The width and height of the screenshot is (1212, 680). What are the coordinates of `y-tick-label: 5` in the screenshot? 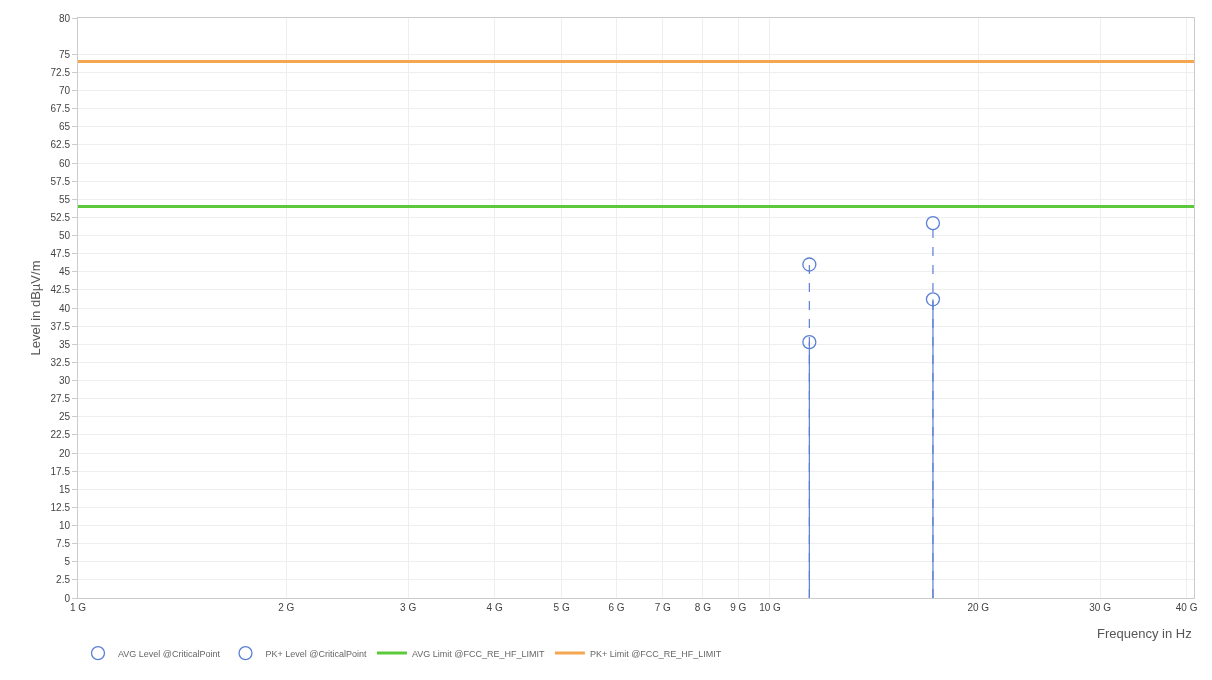 It's located at (67, 562).